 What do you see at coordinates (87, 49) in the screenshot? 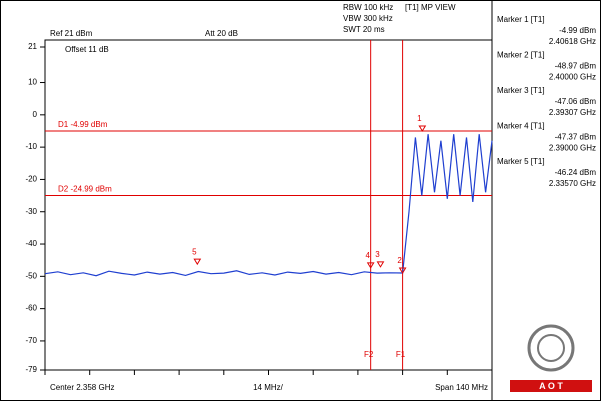
I see `offset: Offset 11 dB` at bounding box center [87, 49].